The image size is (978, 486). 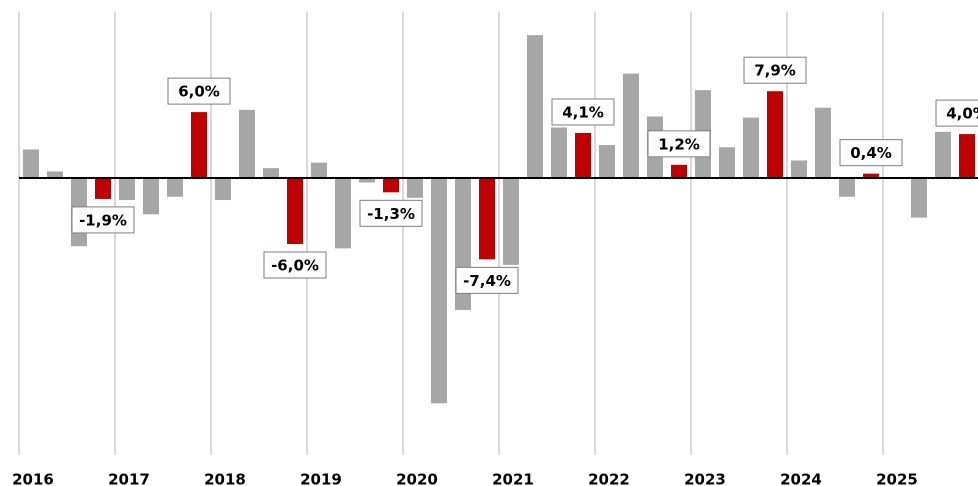 What do you see at coordinates (513, 478) in the screenshot?
I see `x-tick-label: 2021` at bounding box center [513, 478].